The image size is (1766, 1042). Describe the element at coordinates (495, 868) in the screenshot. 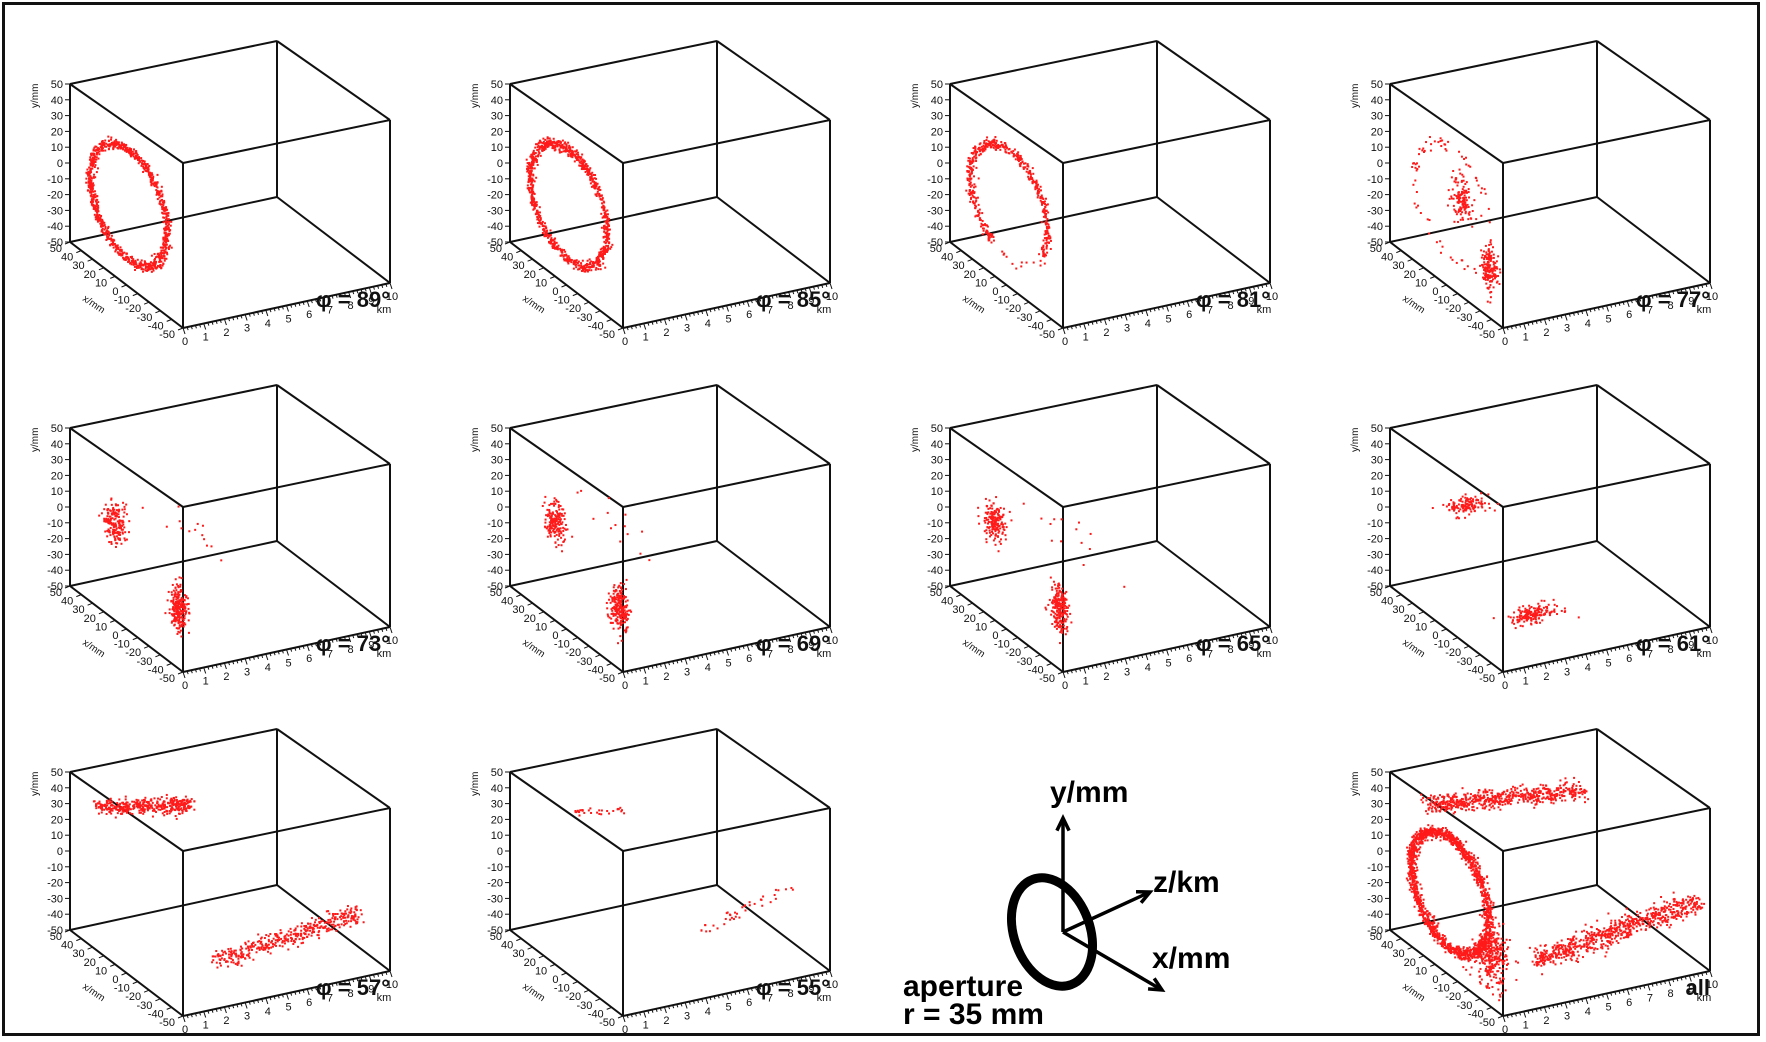

I see `y-tick-label: -10` at that location.